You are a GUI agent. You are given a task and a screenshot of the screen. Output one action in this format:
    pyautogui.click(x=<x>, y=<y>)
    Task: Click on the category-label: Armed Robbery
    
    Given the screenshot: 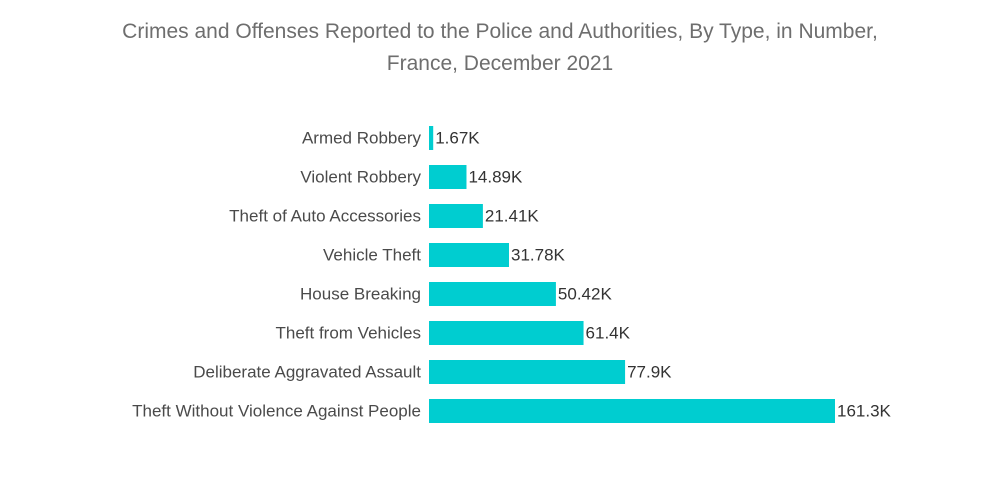 What is the action you would take?
    pyautogui.click(x=362, y=138)
    